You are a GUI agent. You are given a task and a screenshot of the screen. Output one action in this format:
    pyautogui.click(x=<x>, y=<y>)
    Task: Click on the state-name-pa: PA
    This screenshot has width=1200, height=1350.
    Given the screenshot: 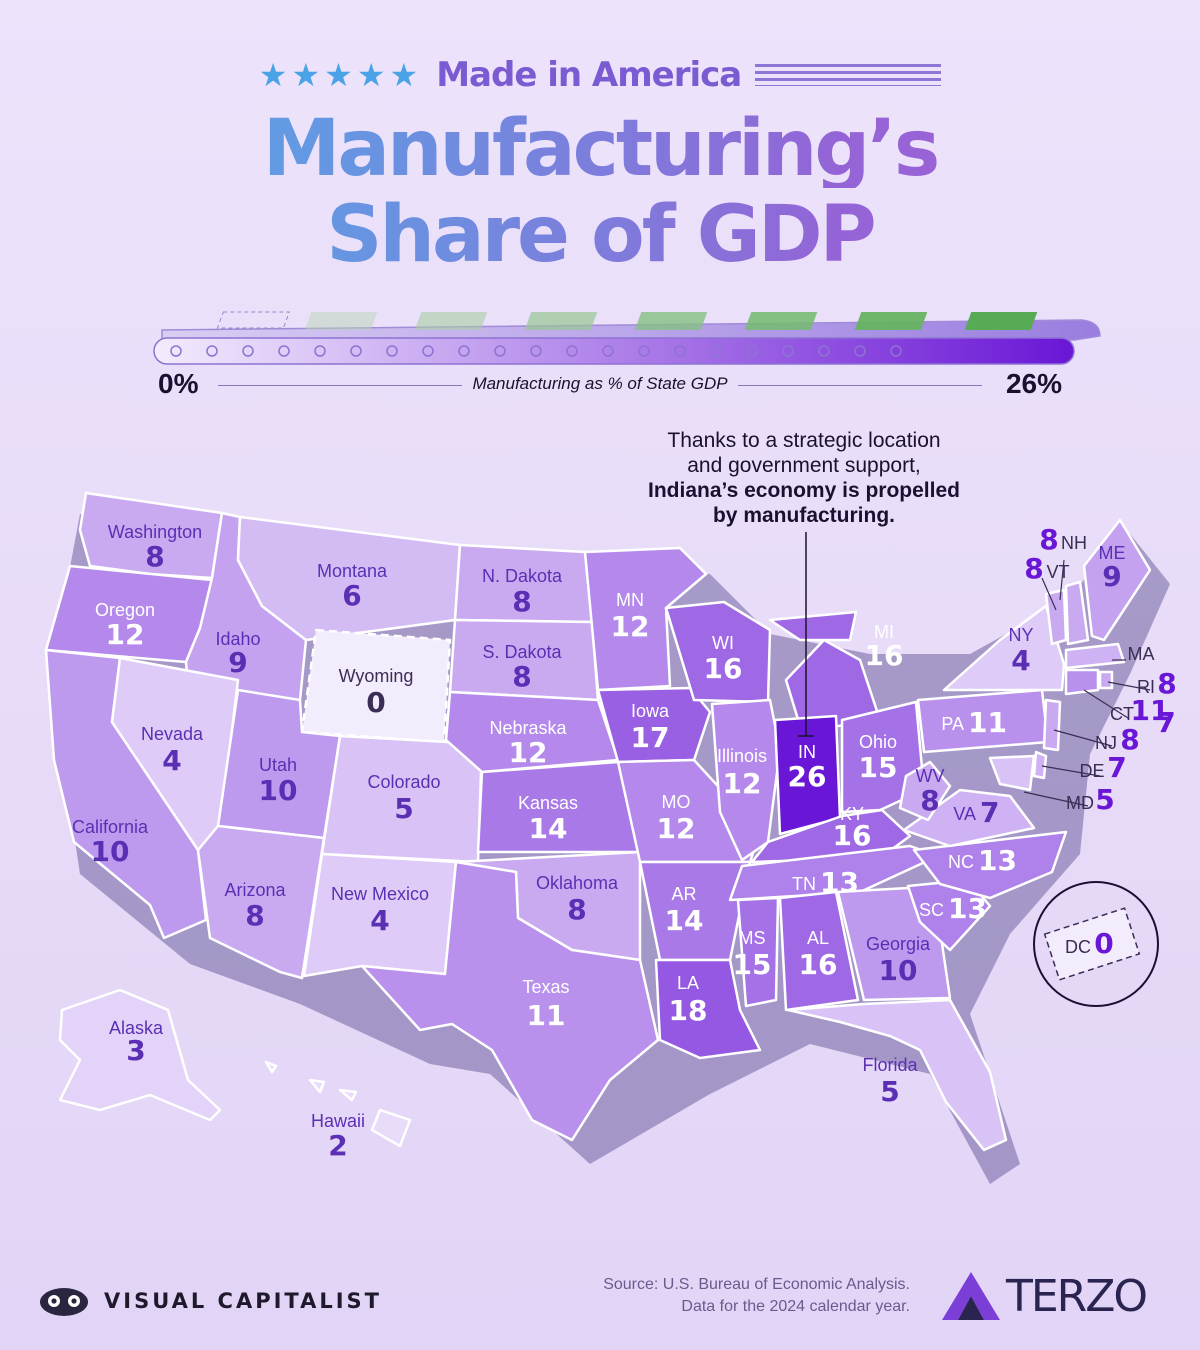 What is the action you would take?
    pyautogui.click(x=952, y=724)
    